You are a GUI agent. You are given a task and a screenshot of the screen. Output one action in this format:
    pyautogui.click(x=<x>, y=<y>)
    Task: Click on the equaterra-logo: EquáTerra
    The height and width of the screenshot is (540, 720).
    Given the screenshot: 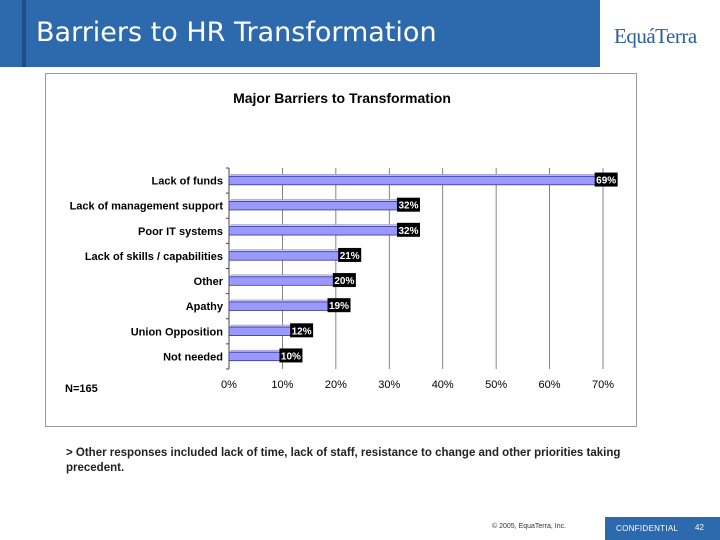 What is the action you would take?
    pyautogui.click(x=655, y=36)
    